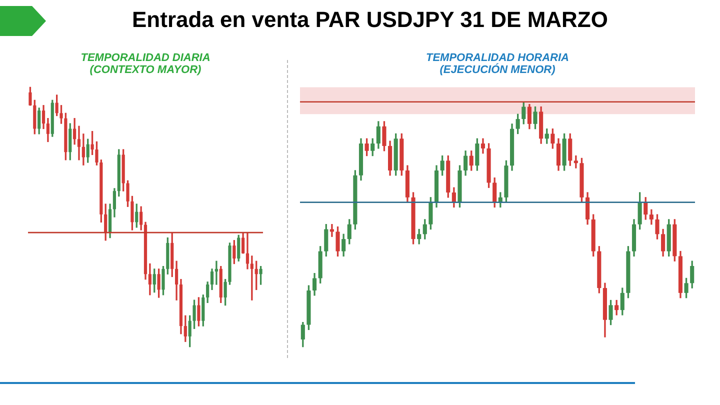  What do you see at coordinates (370, 20) in the screenshot?
I see `text: Entrada en venta PAR USDJPY 31 DE MARZO` at bounding box center [370, 20].